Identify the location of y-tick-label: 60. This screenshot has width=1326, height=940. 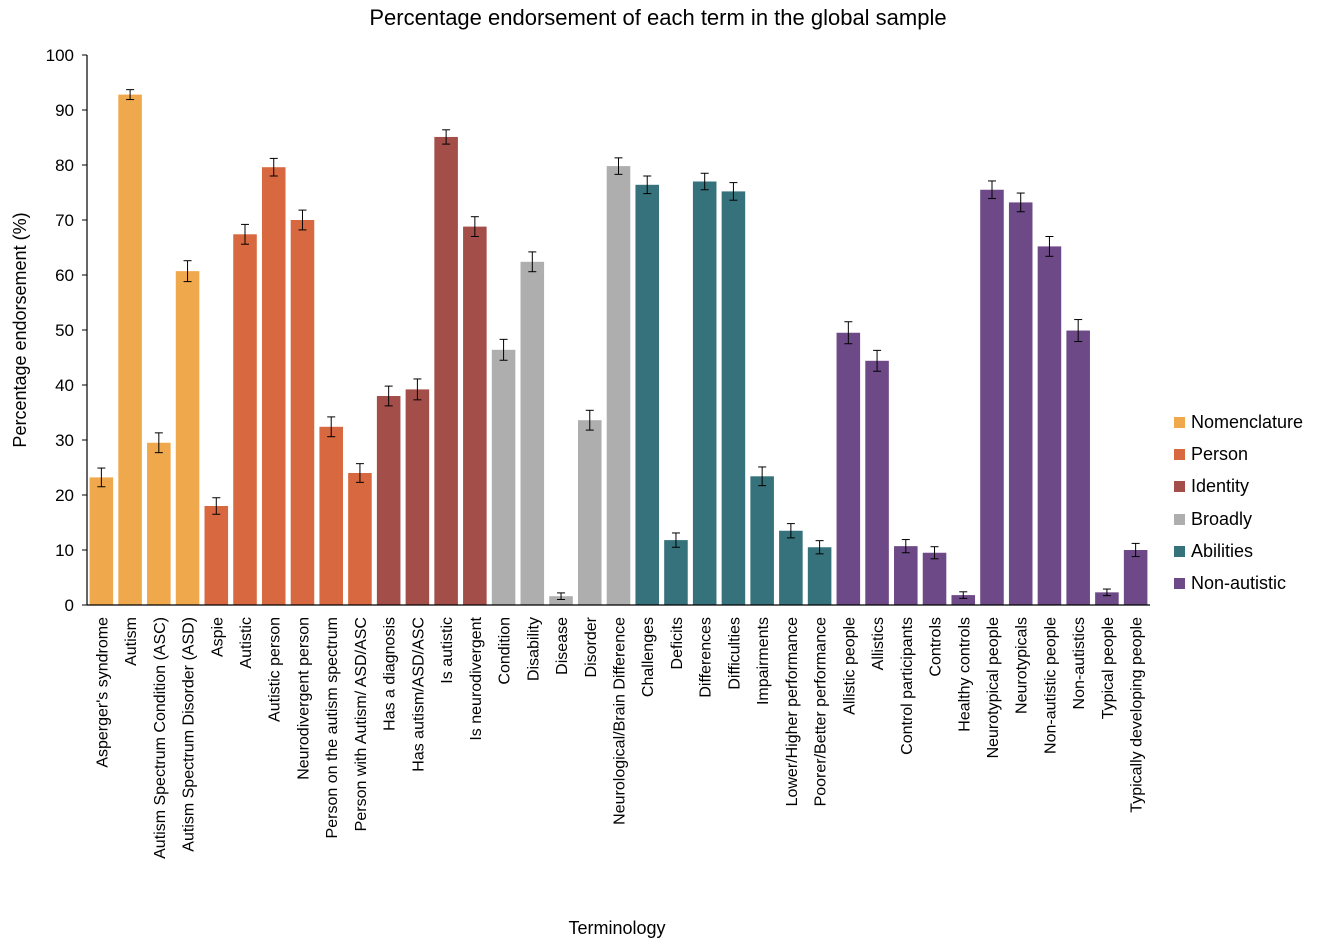
(64, 275).